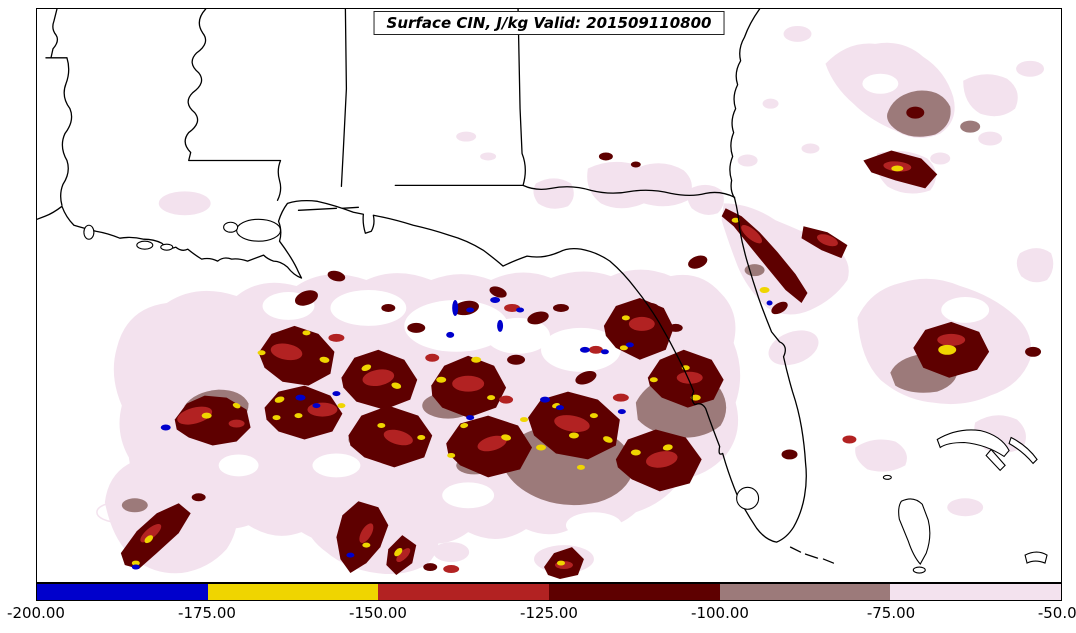  Describe the element at coordinates (965, 501) in the screenshot. I see `islands` at that location.